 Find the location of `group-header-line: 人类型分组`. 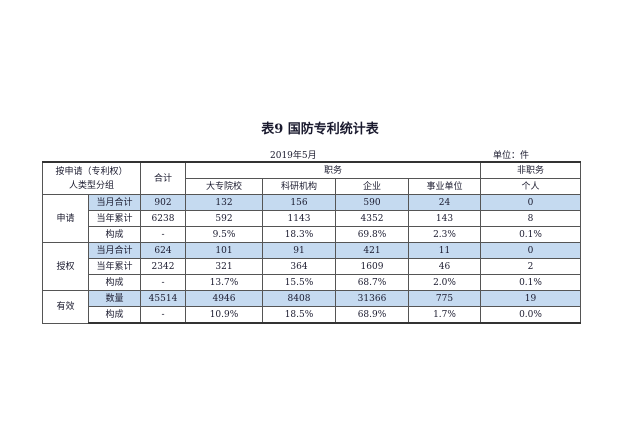

group-header-line: 人类型分组 is located at coordinates (91, 185).